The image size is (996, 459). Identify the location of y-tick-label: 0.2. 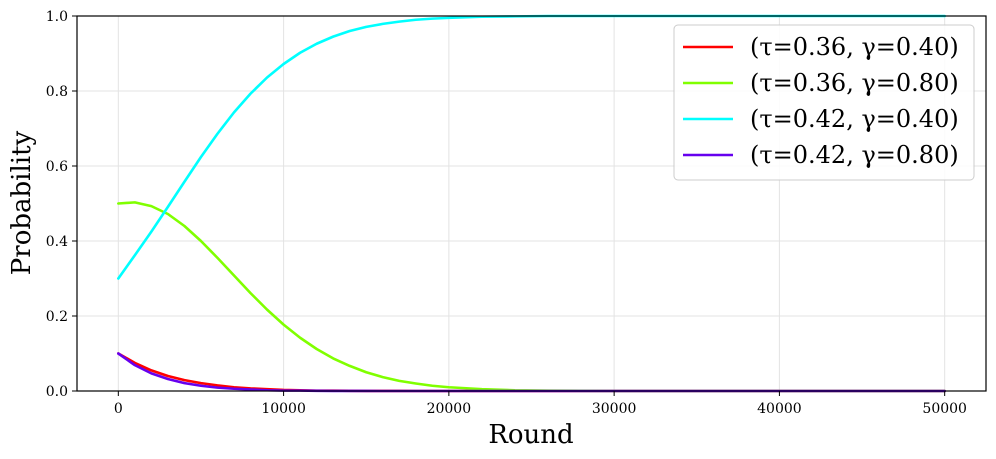
(57, 317).